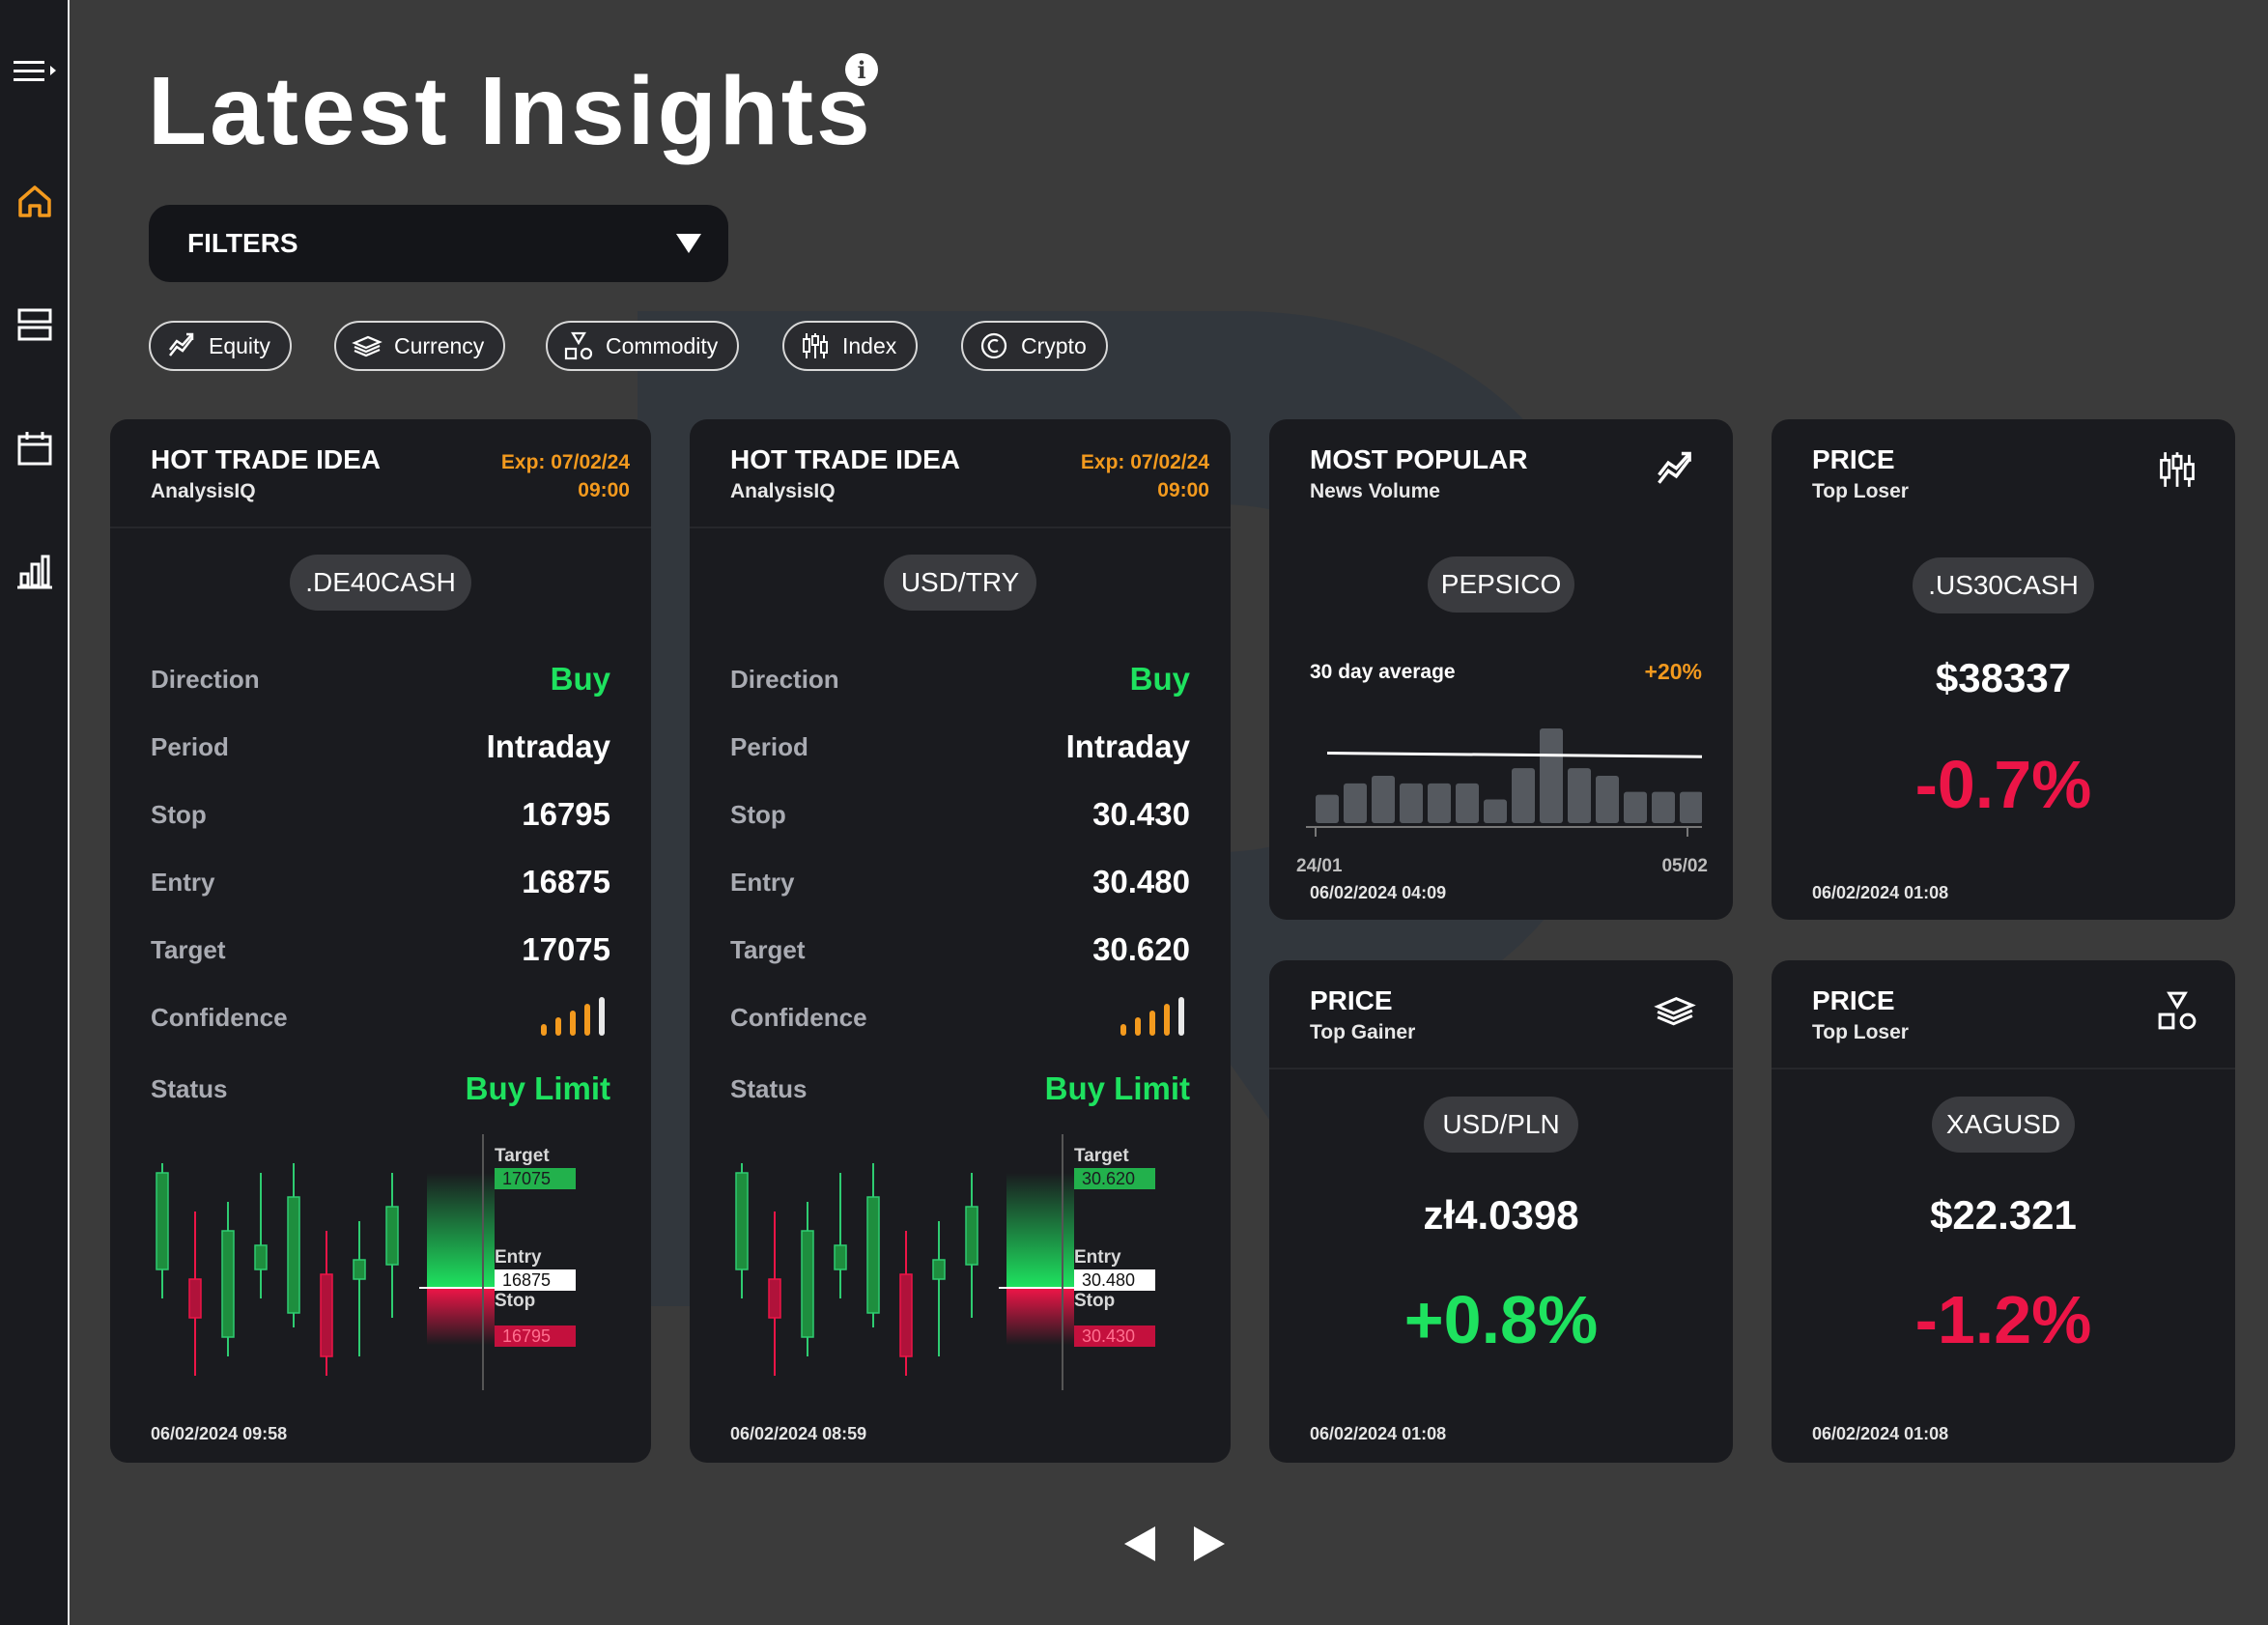 This screenshot has height=1625, width=2268. What do you see at coordinates (526, 1178) in the screenshot?
I see `price-level-value: 17075` at bounding box center [526, 1178].